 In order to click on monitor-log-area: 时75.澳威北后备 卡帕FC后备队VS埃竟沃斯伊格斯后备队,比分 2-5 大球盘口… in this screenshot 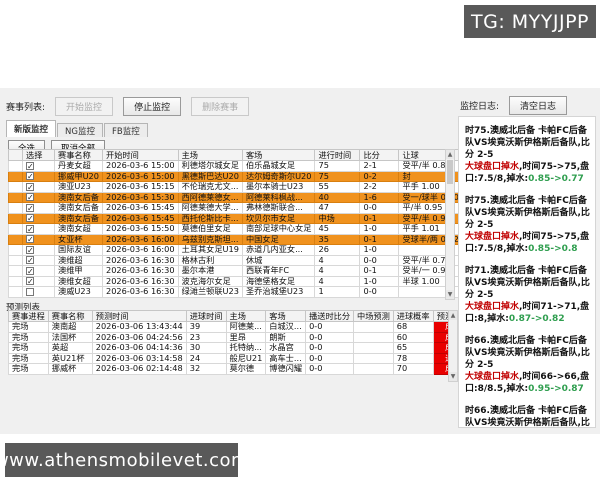, I will do `click(527, 272)`.